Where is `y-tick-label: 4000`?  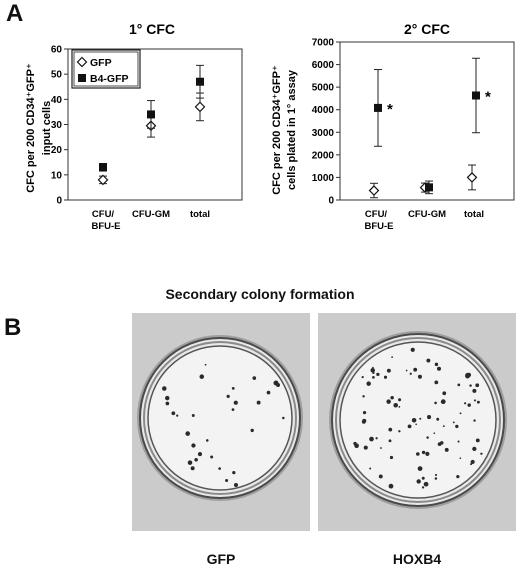 y-tick-label: 4000 is located at coordinates (323, 110).